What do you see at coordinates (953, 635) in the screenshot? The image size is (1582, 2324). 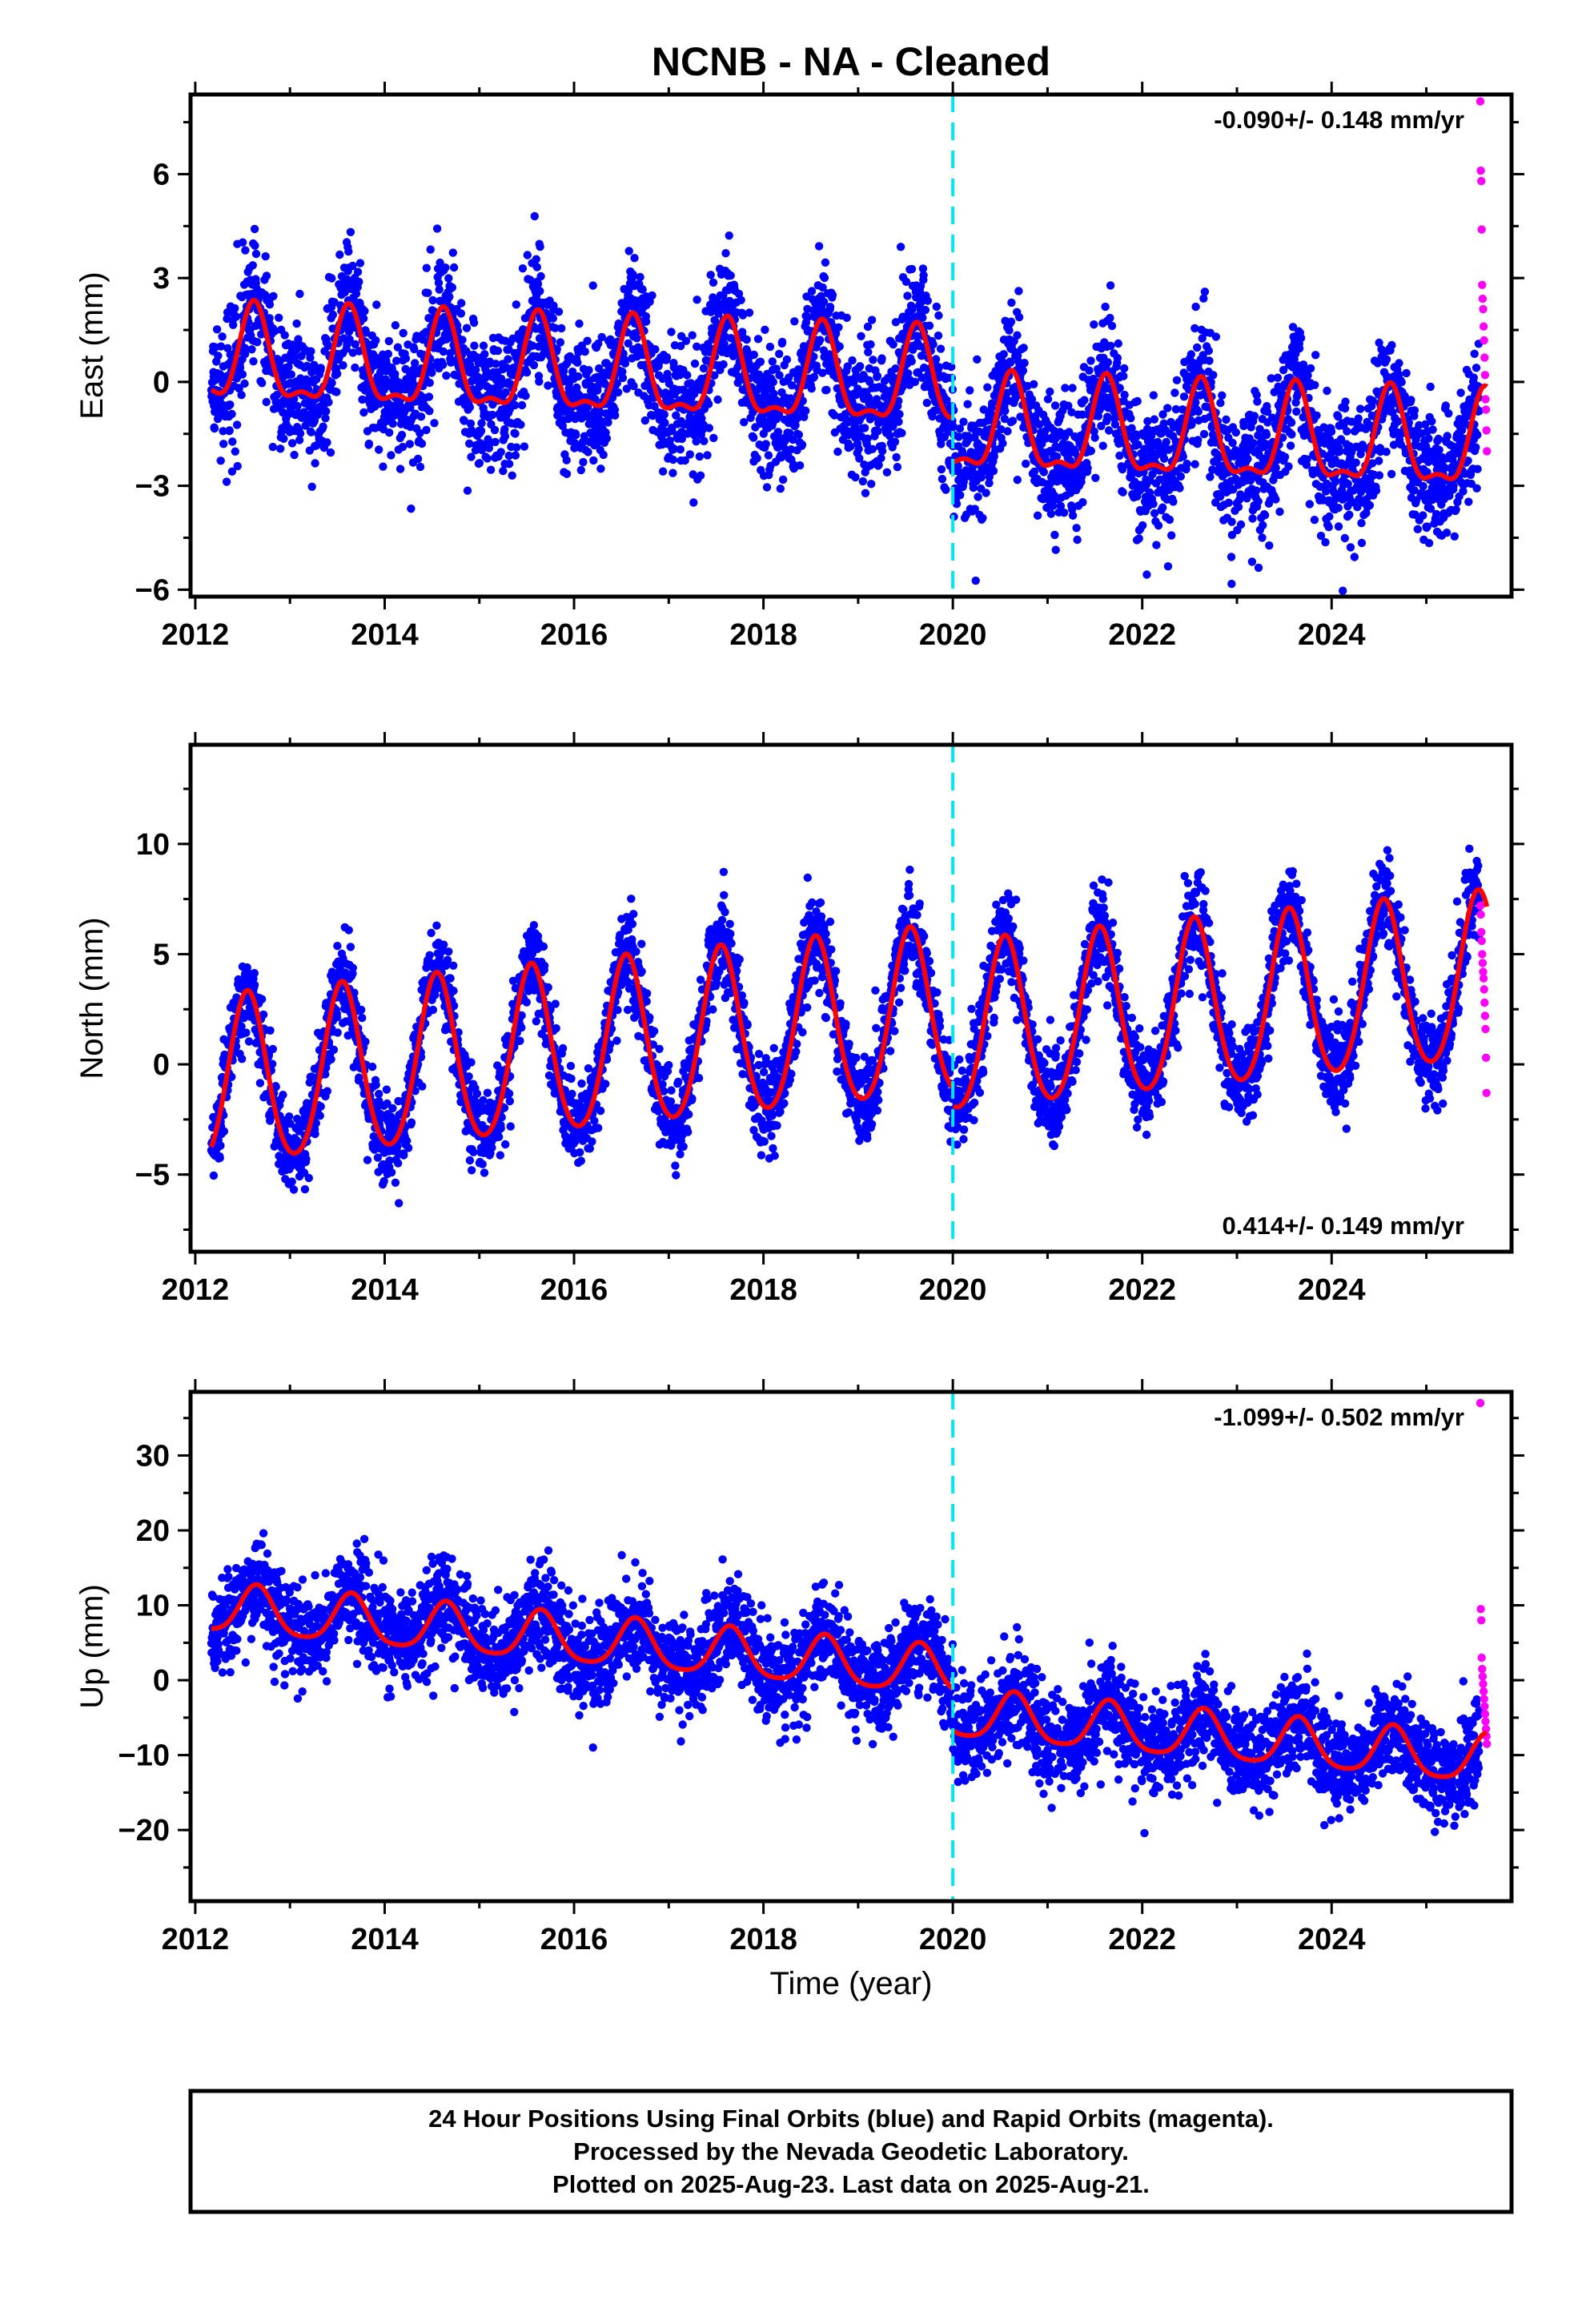 I see `x-tick-label: 2020` at bounding box center [953, 635].